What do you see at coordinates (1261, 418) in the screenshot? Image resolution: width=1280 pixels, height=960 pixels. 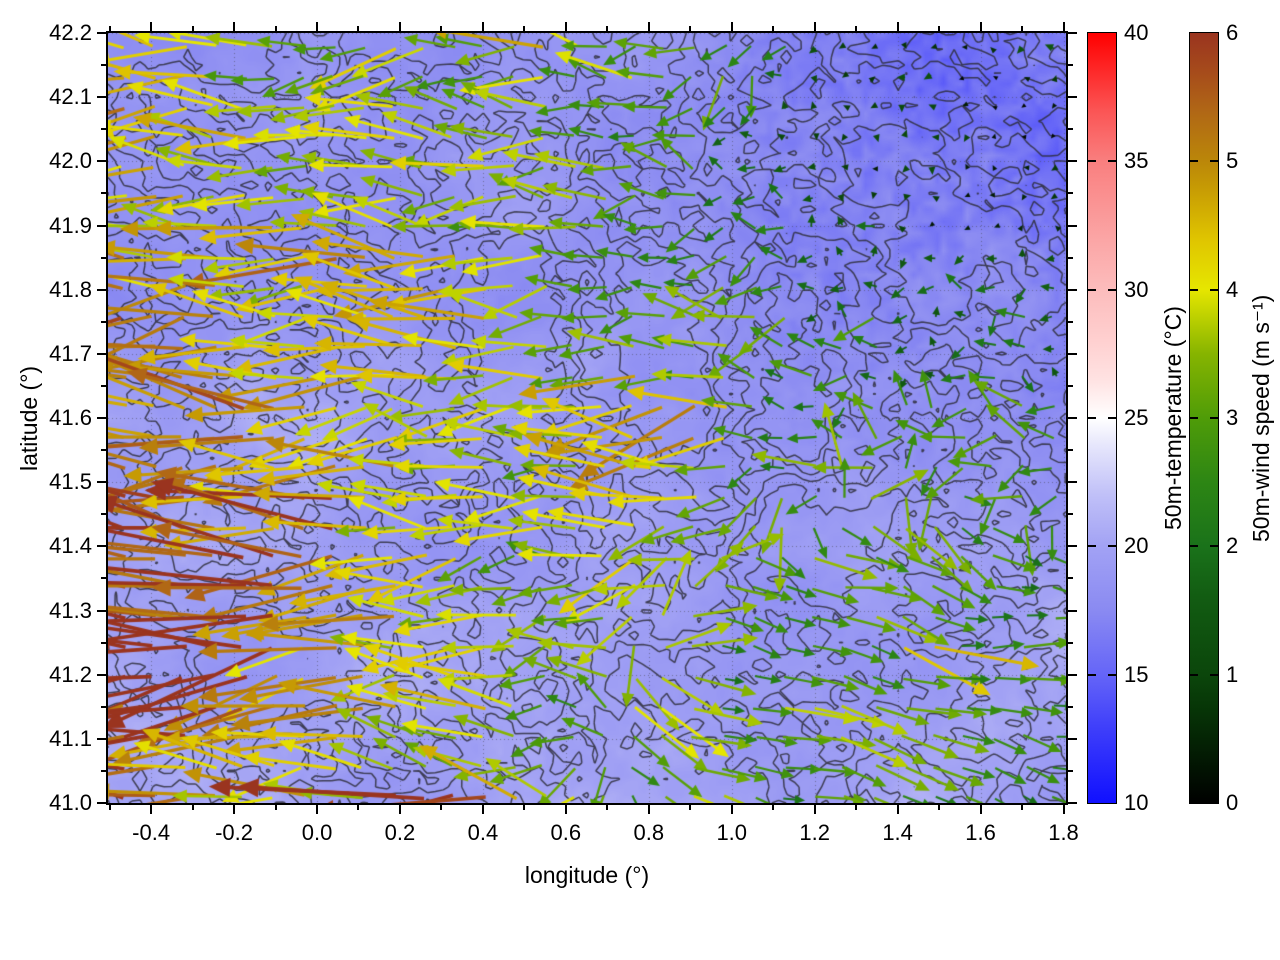 I see `windspeed-colorbar-title: 50m-wind speed (m s⁻¹)` at bounding box center [1261, 418].